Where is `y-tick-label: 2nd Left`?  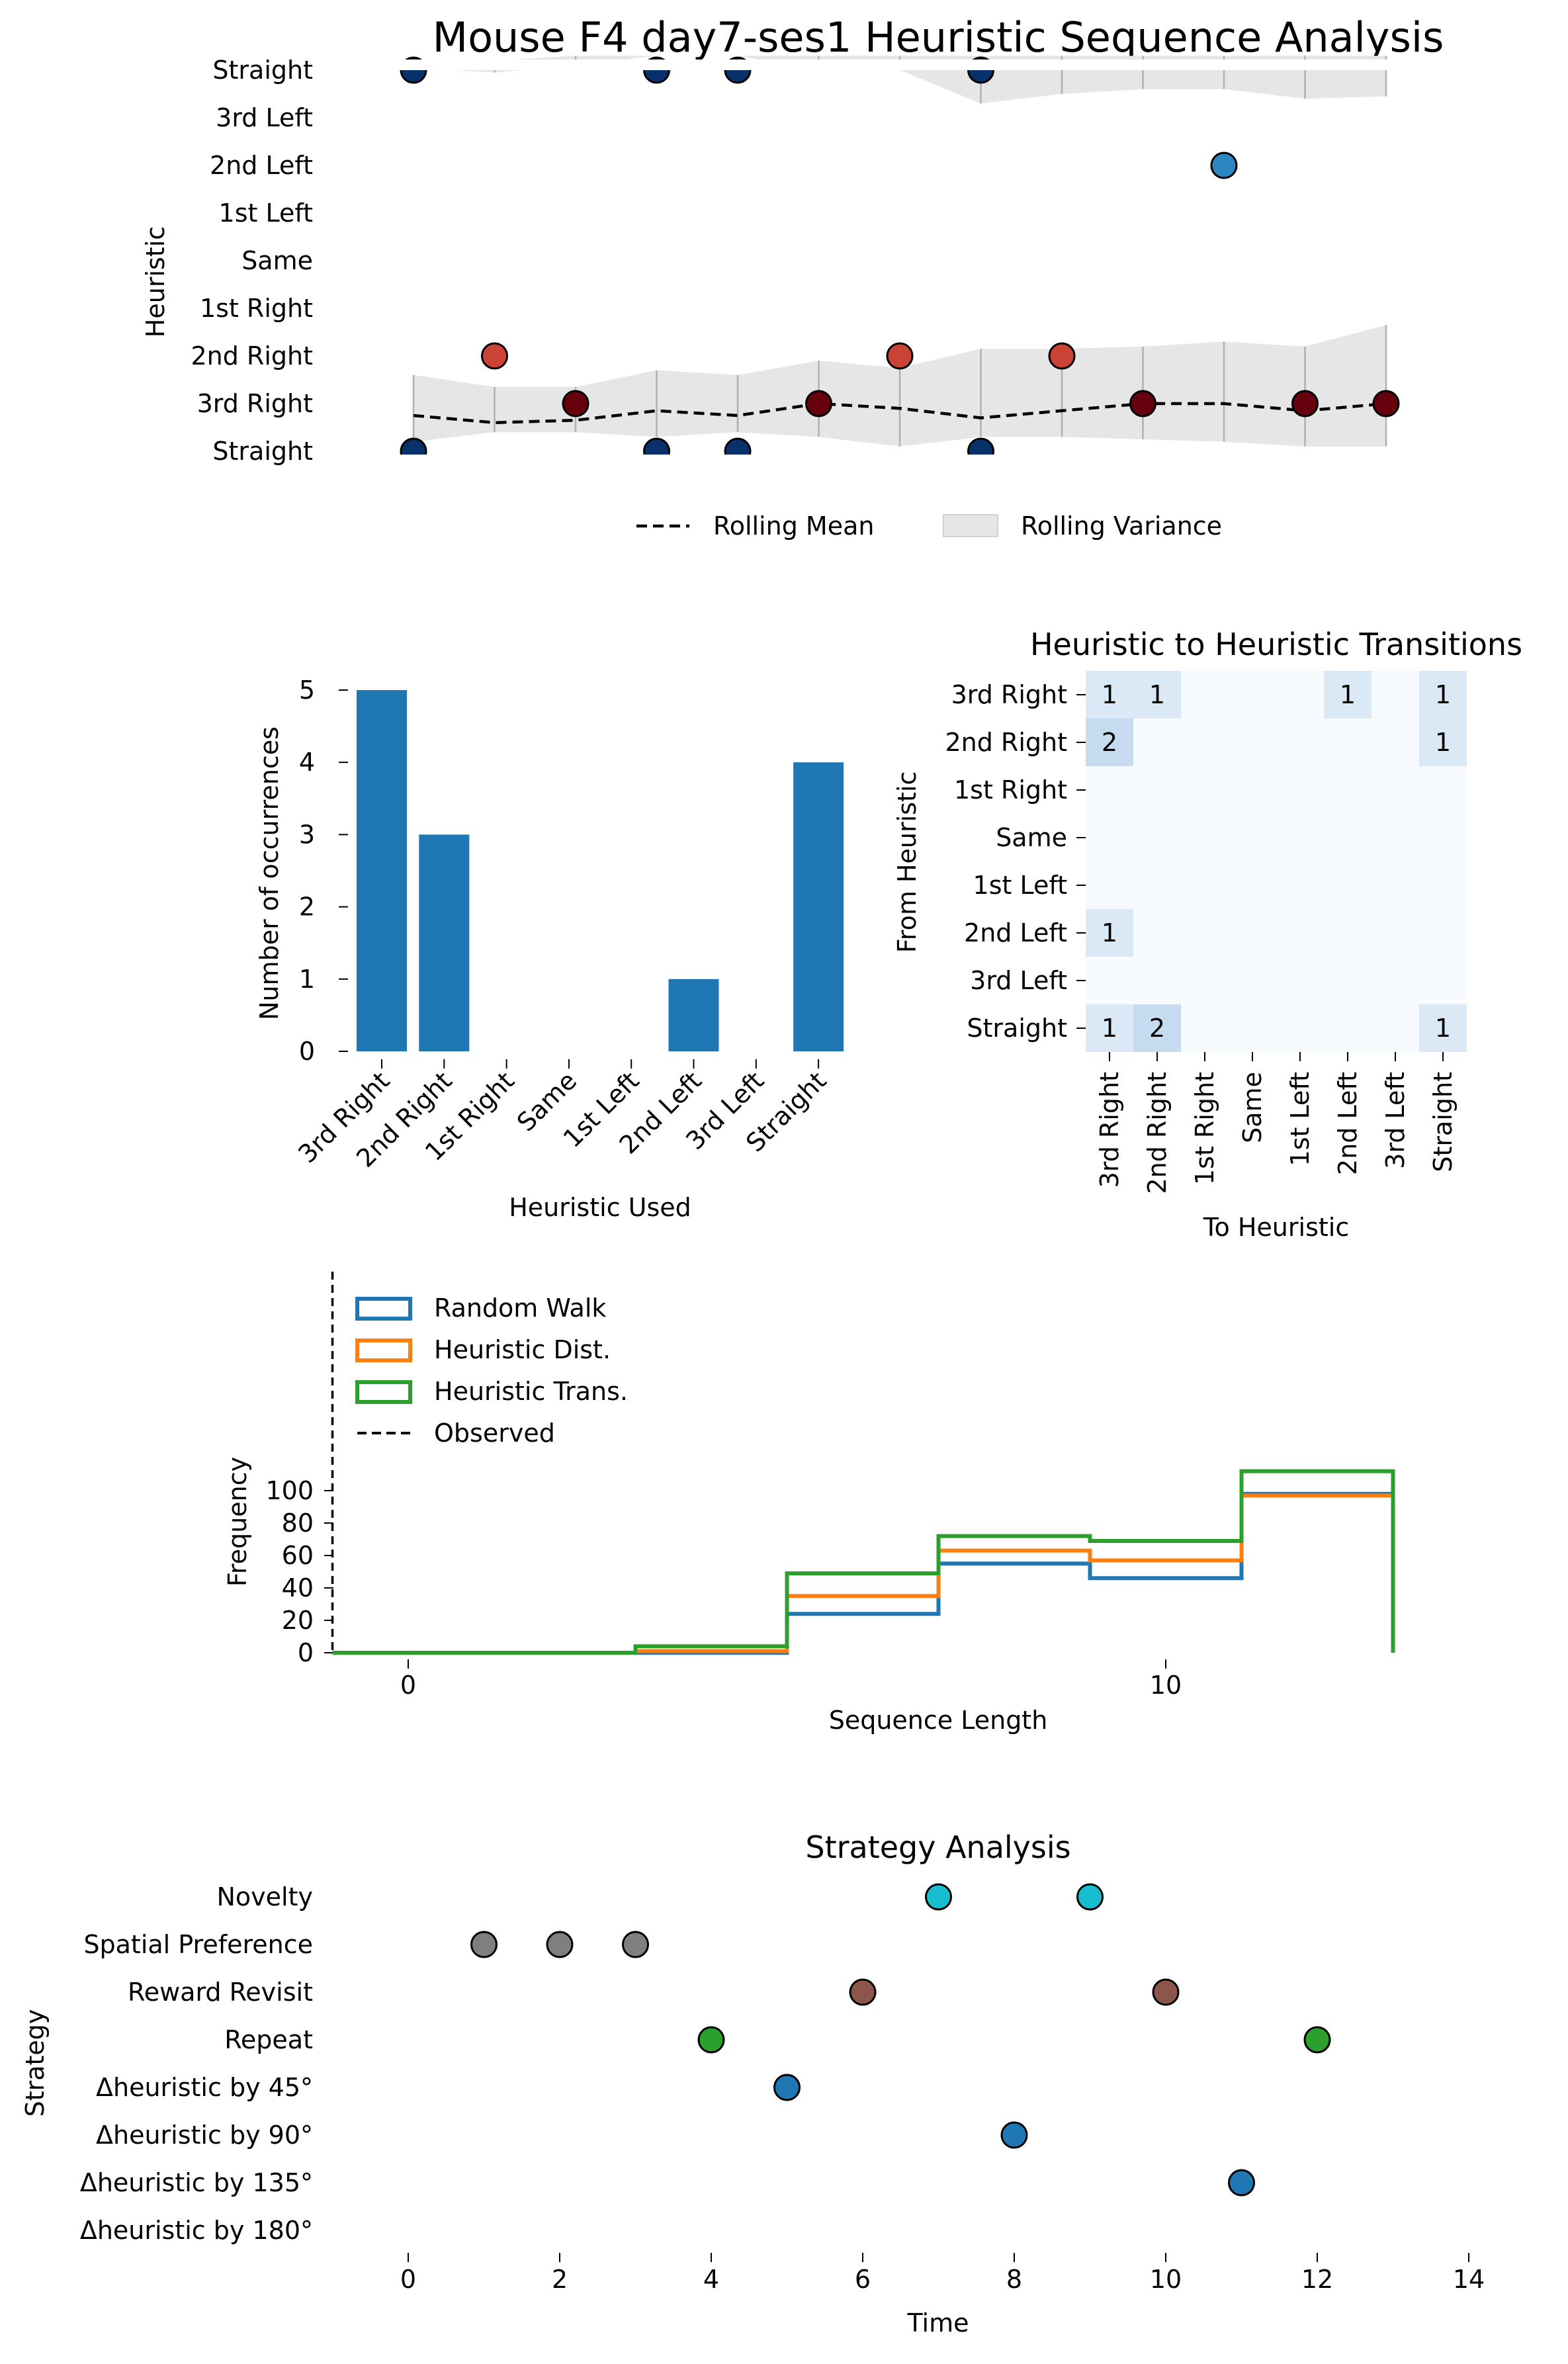
y-tick-label: 2nd Left is located at coordinates (262, 165).